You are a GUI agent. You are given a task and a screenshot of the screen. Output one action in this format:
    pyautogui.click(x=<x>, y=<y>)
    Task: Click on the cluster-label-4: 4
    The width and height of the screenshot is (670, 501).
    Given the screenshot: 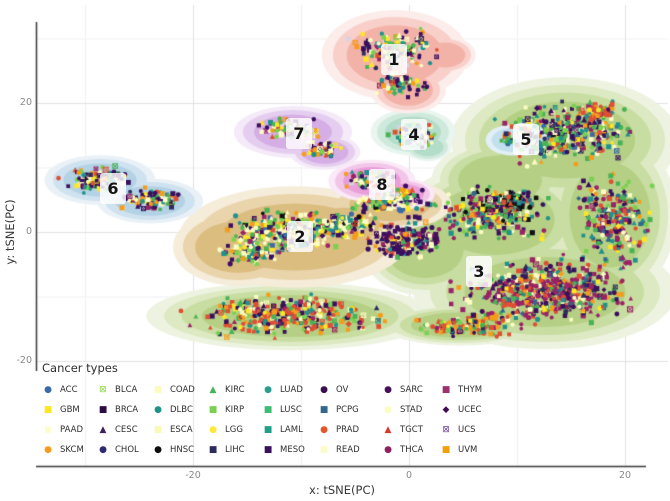 What is the action you would take?
    pyautogui.click(x=414, y=134)
    